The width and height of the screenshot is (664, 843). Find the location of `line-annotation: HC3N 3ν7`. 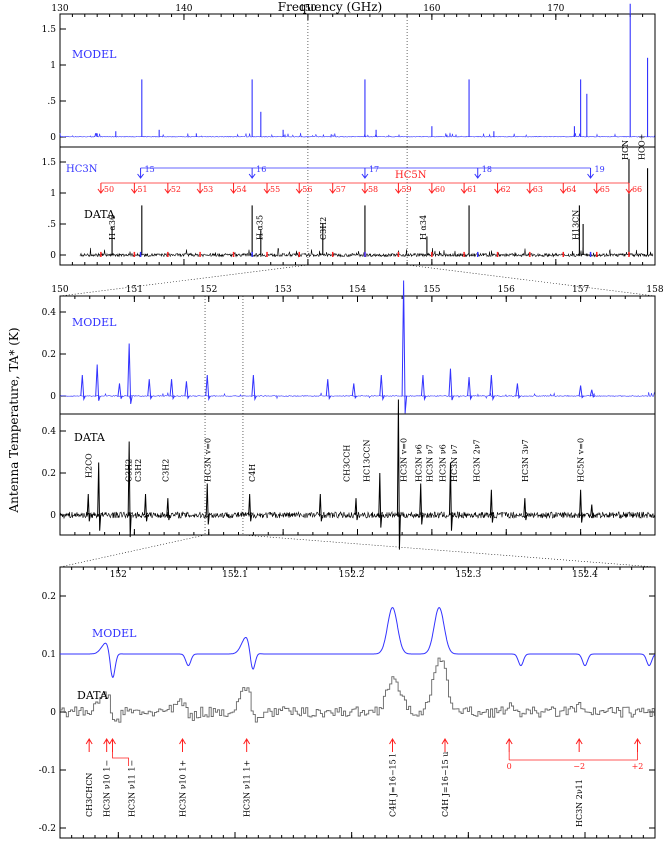

line-annotation: HC3N 3ν7 is located at coordinates (525, 460).